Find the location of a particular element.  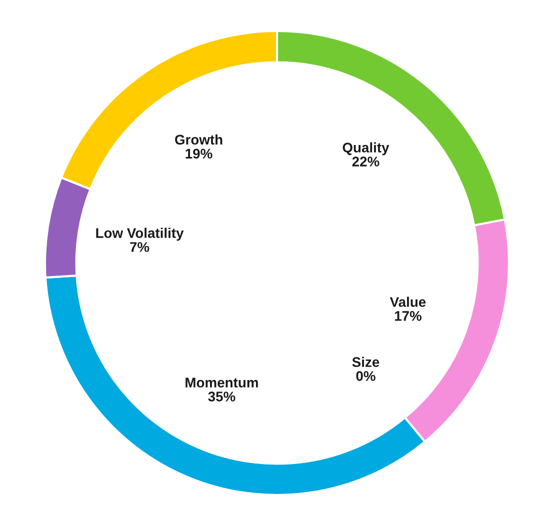

data-label: 35% is located at coordinates (222, 397).